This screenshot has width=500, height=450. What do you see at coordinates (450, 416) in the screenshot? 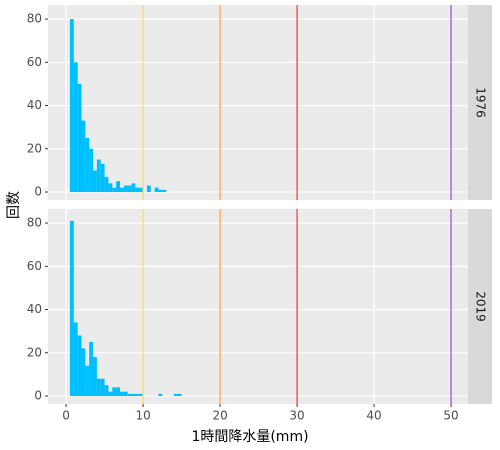
I see `x-tick-label: 50` at bounding box center [450, 416].